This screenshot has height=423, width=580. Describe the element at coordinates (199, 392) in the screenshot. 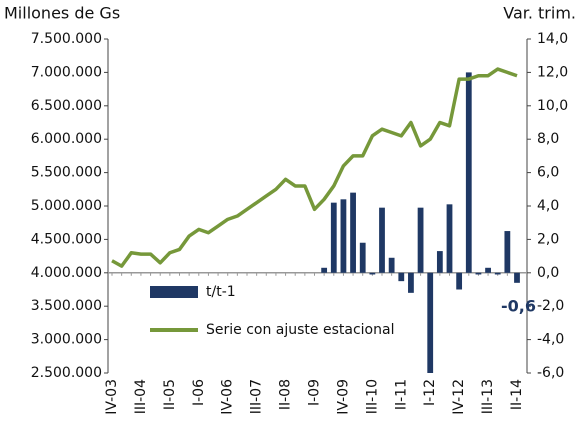

I see `x-tick-label: I-06` at that location.